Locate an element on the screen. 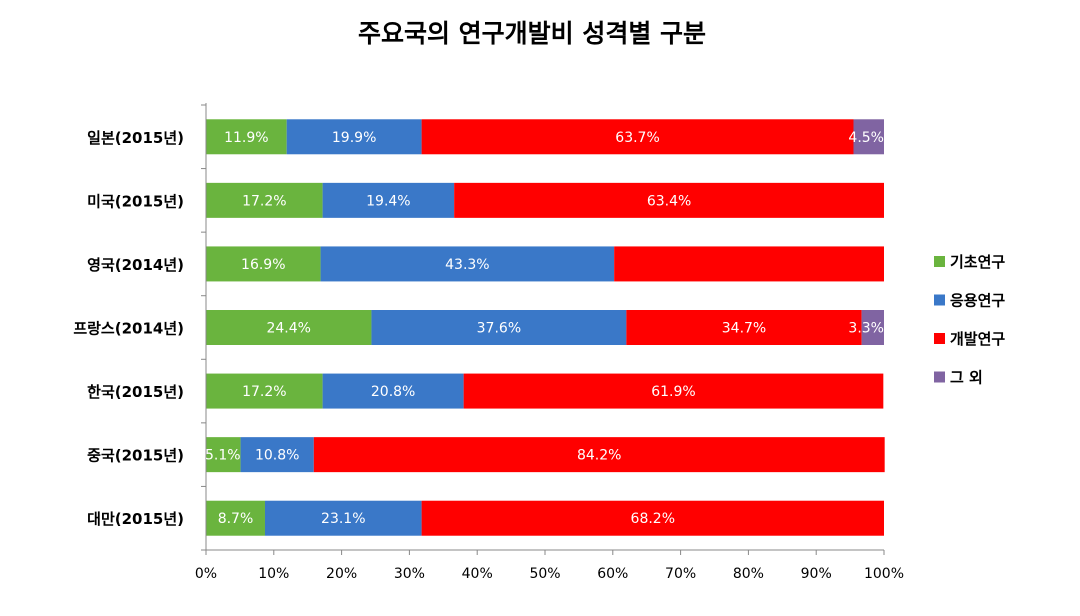  x-tick-label: 50% is located at coordinates (544, 574).